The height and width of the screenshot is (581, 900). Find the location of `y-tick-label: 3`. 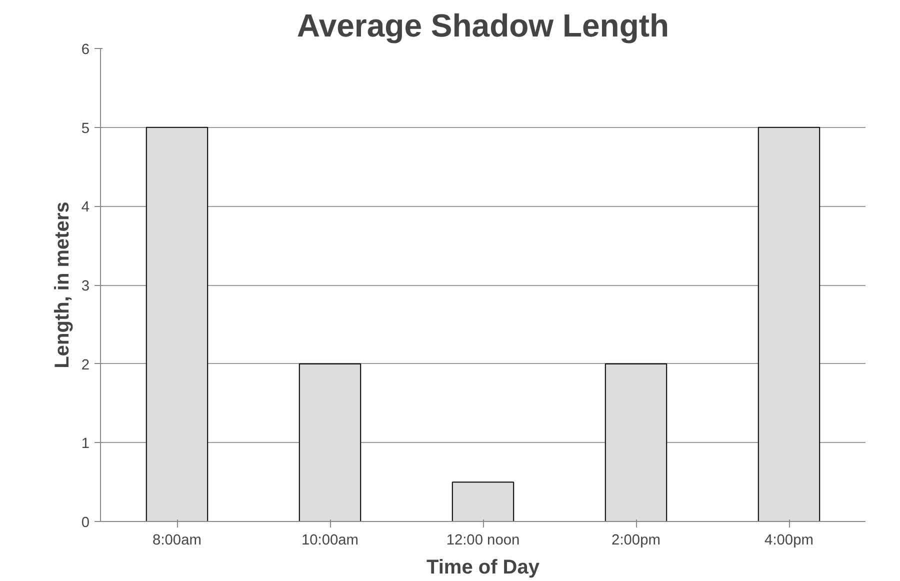

y-tick-label: 3 is located at coordinates (85, 286).